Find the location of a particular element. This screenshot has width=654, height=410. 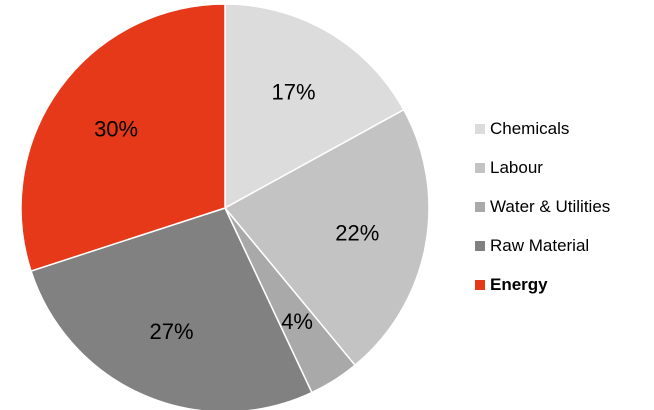

legend-label-raw-material: Raw Material is located at coordinates (540, 245).